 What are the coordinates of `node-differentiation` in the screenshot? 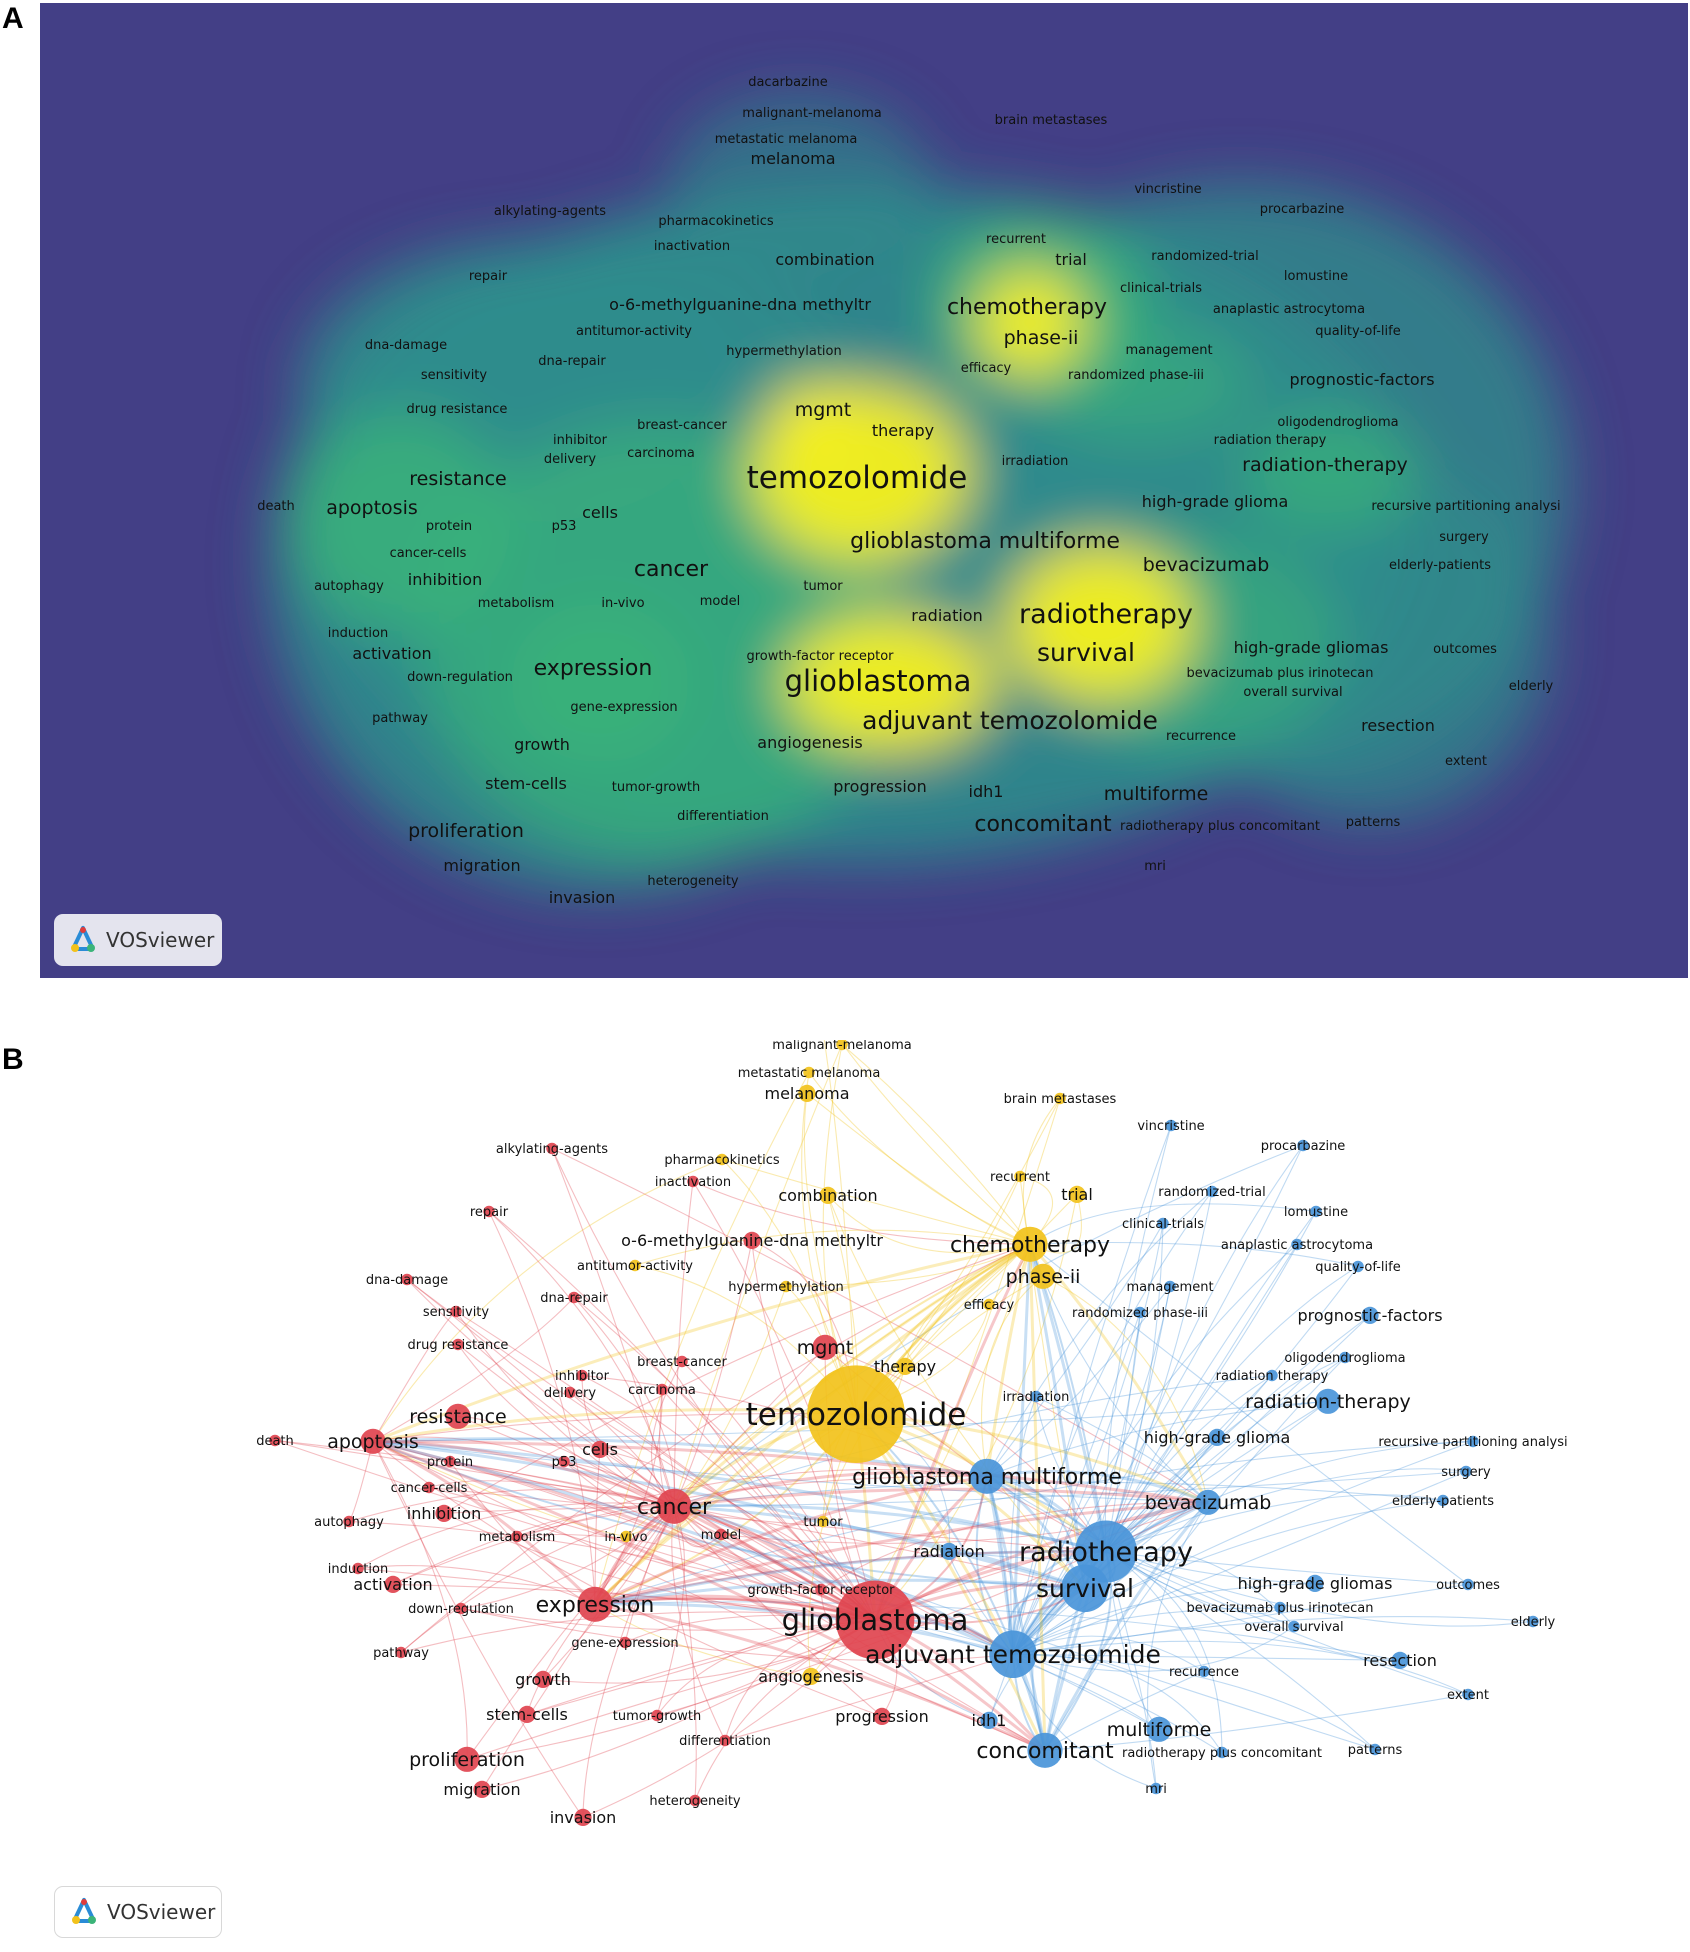 It's located at (725, 1740).